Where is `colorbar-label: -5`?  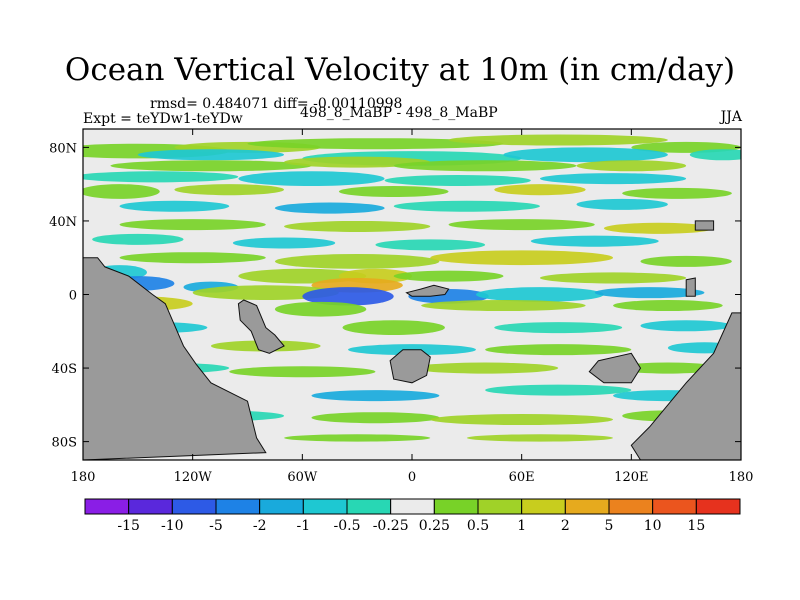
colorbar-label: -5 is located at coordinates (216, 526).